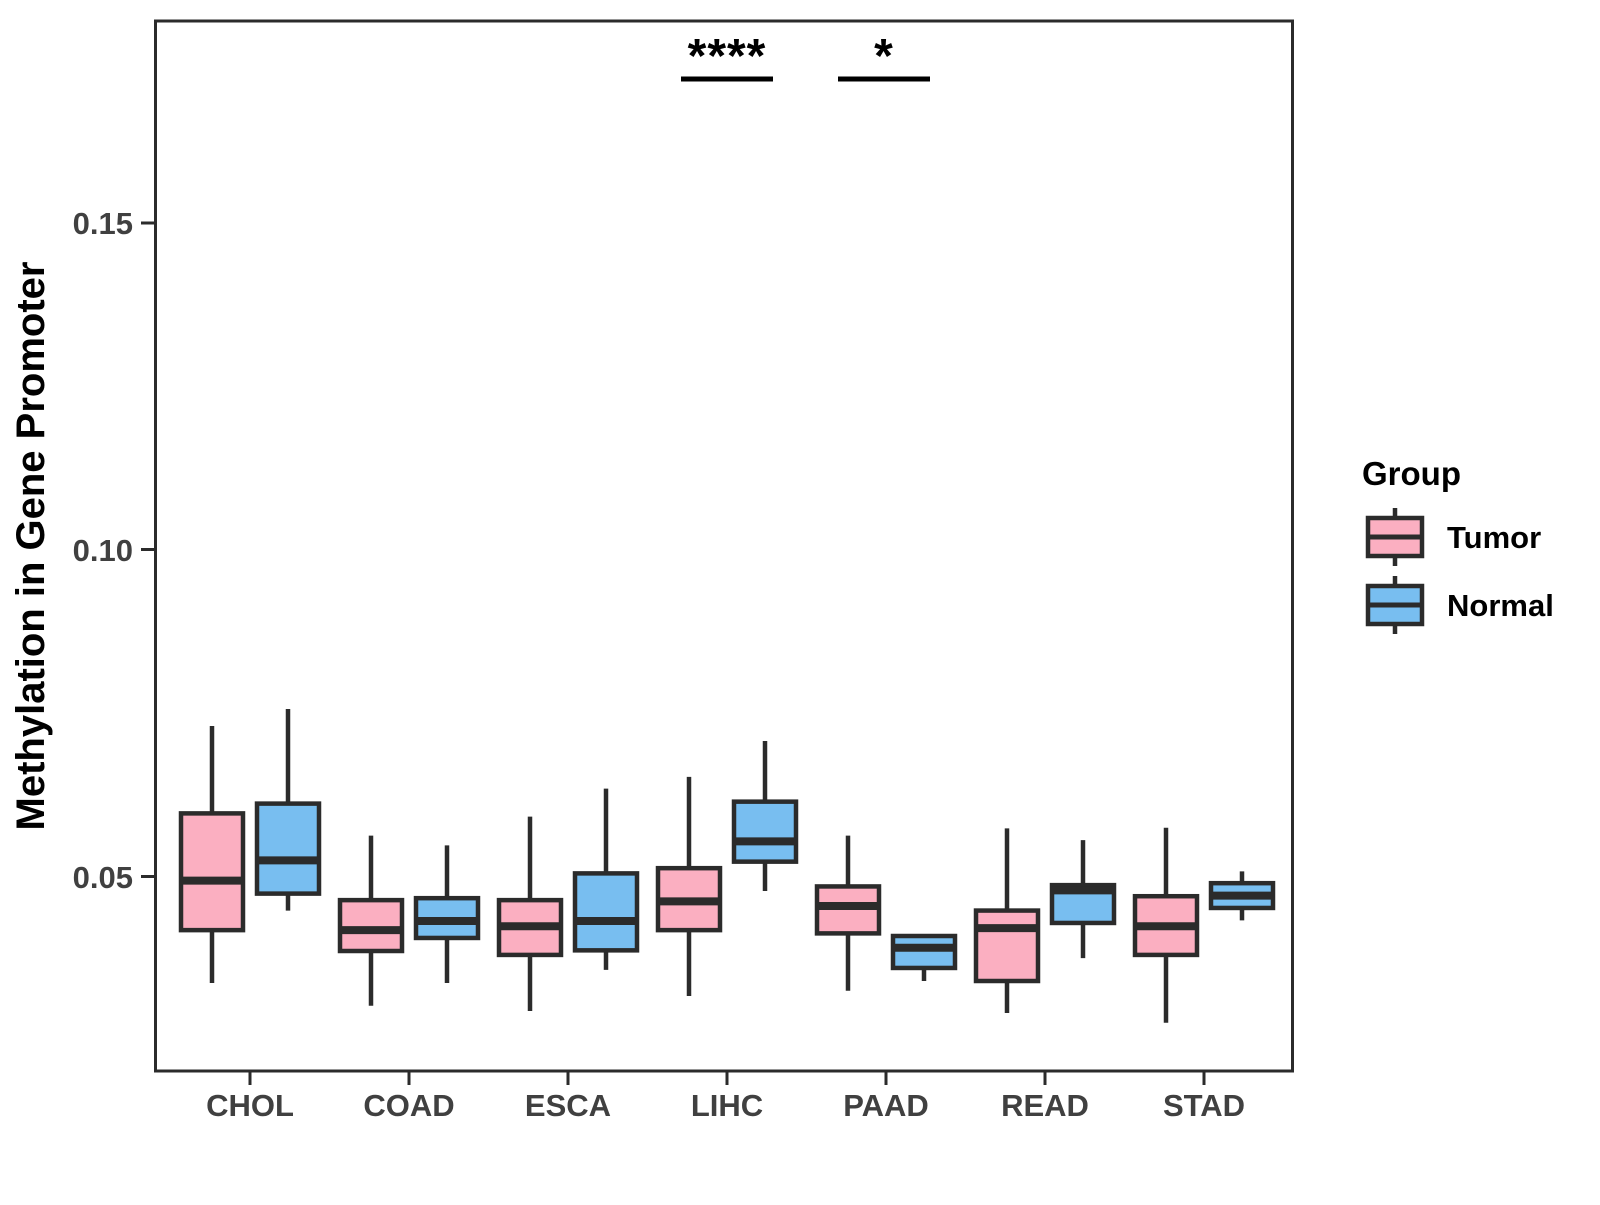 The image size is (1600, 1205). I want to click on boxplot-coad-tumor, so click(371, 920).